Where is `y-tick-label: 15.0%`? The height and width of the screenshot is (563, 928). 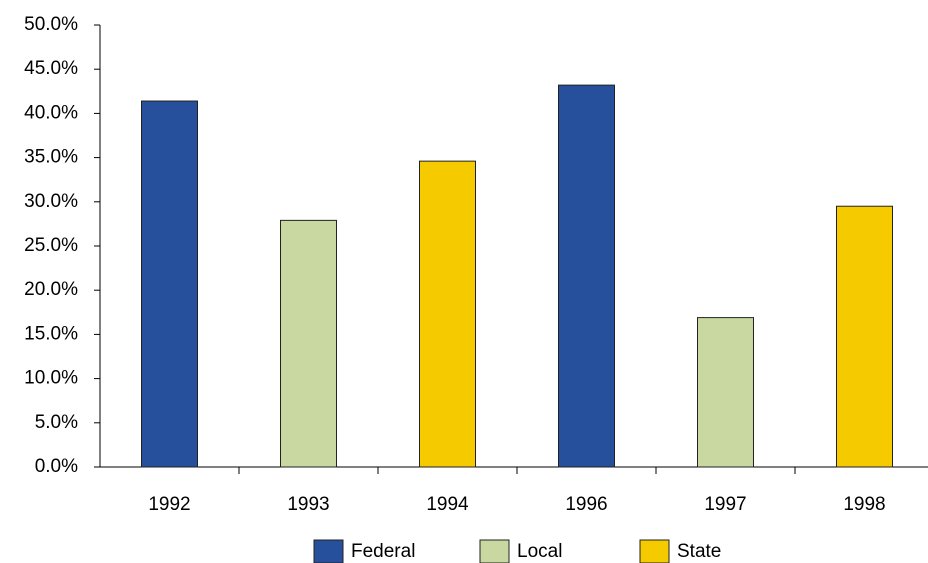 y-tick-label: 15.0% is located at coordinates (51, 333).